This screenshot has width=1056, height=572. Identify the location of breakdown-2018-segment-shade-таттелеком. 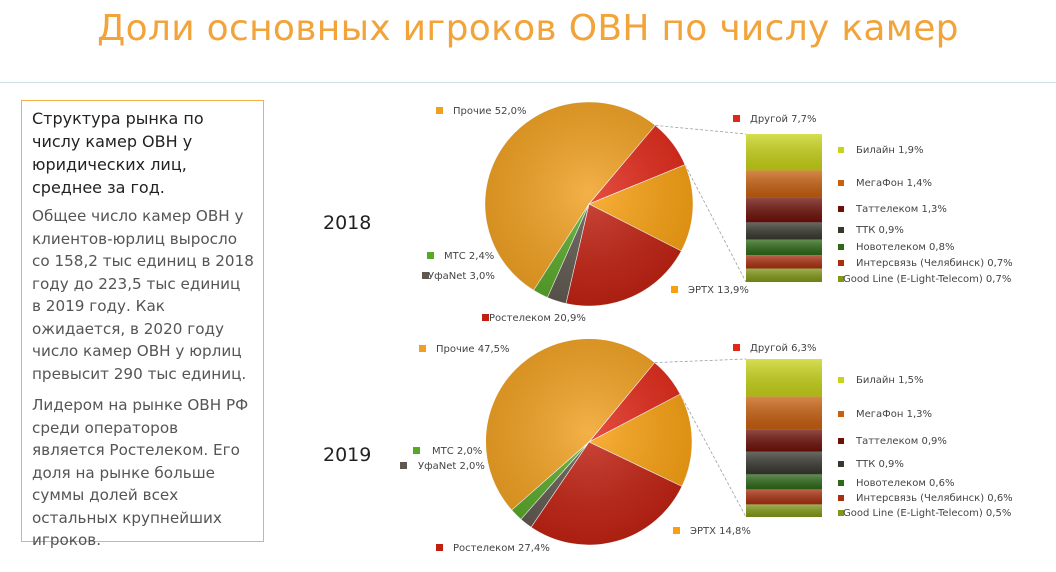
(784, 210).